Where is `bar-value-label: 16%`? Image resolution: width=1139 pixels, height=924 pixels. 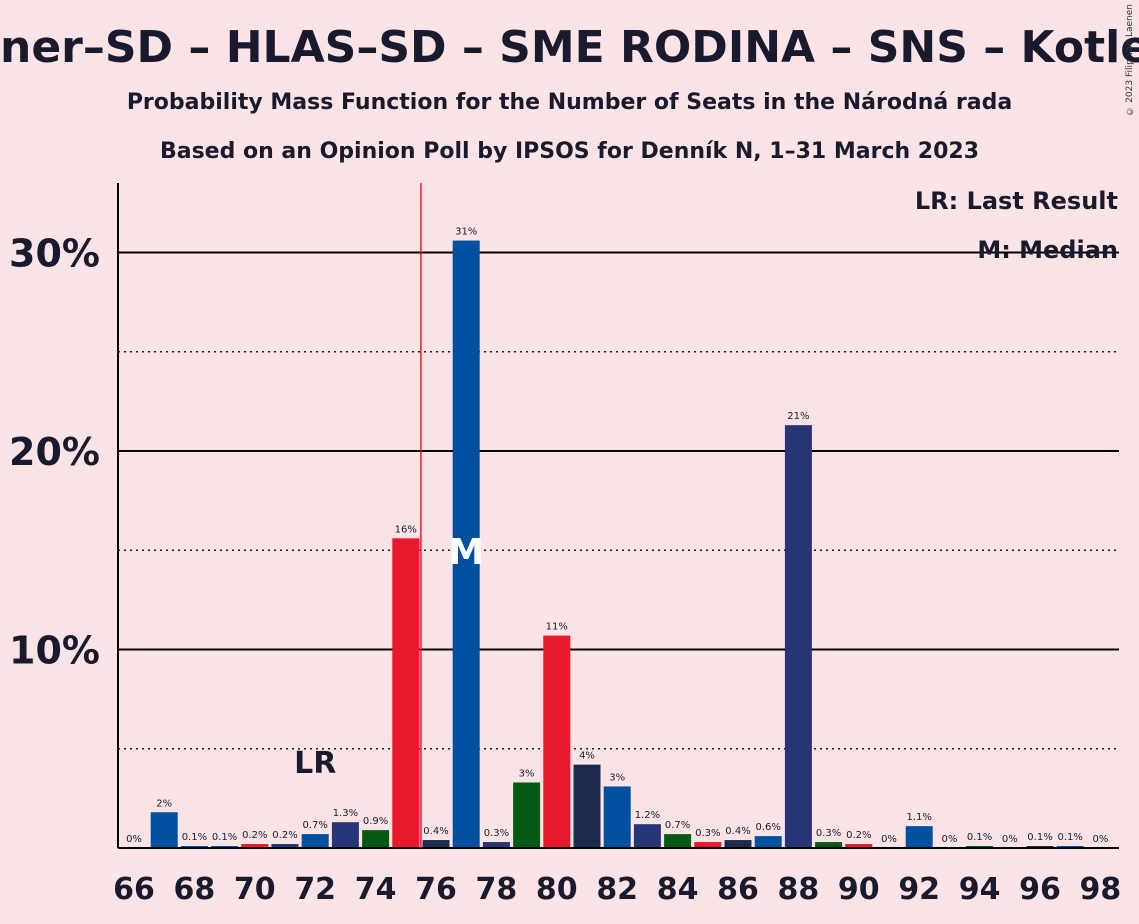
bar-value-label: 16% is located at coordinates (406, 529).